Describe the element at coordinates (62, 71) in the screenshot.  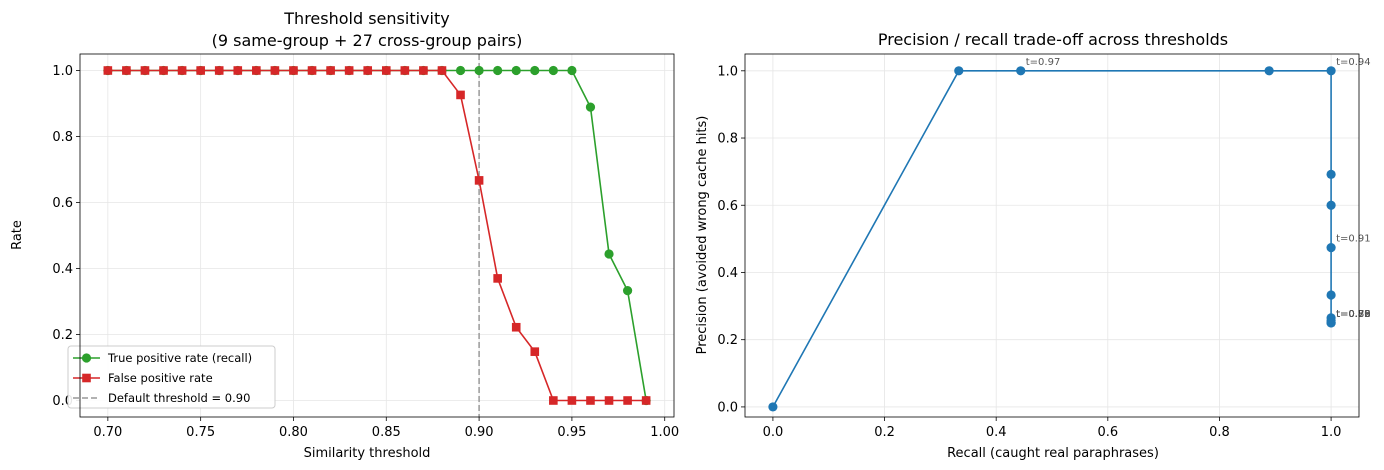
I see `y-tick-label: 1.0` at that location.